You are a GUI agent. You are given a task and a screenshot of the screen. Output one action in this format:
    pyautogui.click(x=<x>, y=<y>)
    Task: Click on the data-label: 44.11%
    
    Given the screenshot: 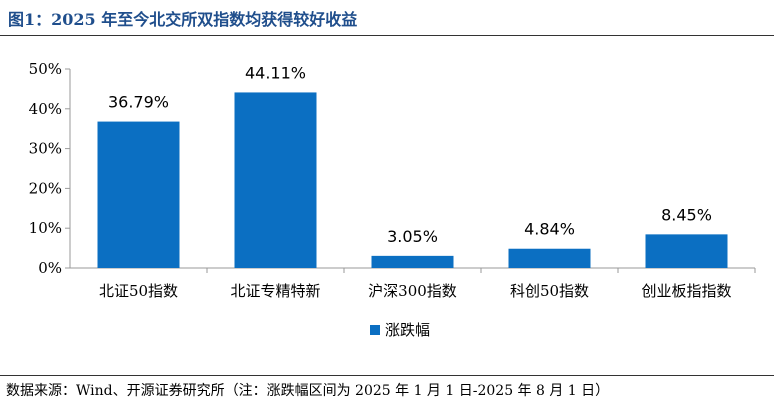 What is the action you would take?
    pyautogui.click(x=275, y=72)
    